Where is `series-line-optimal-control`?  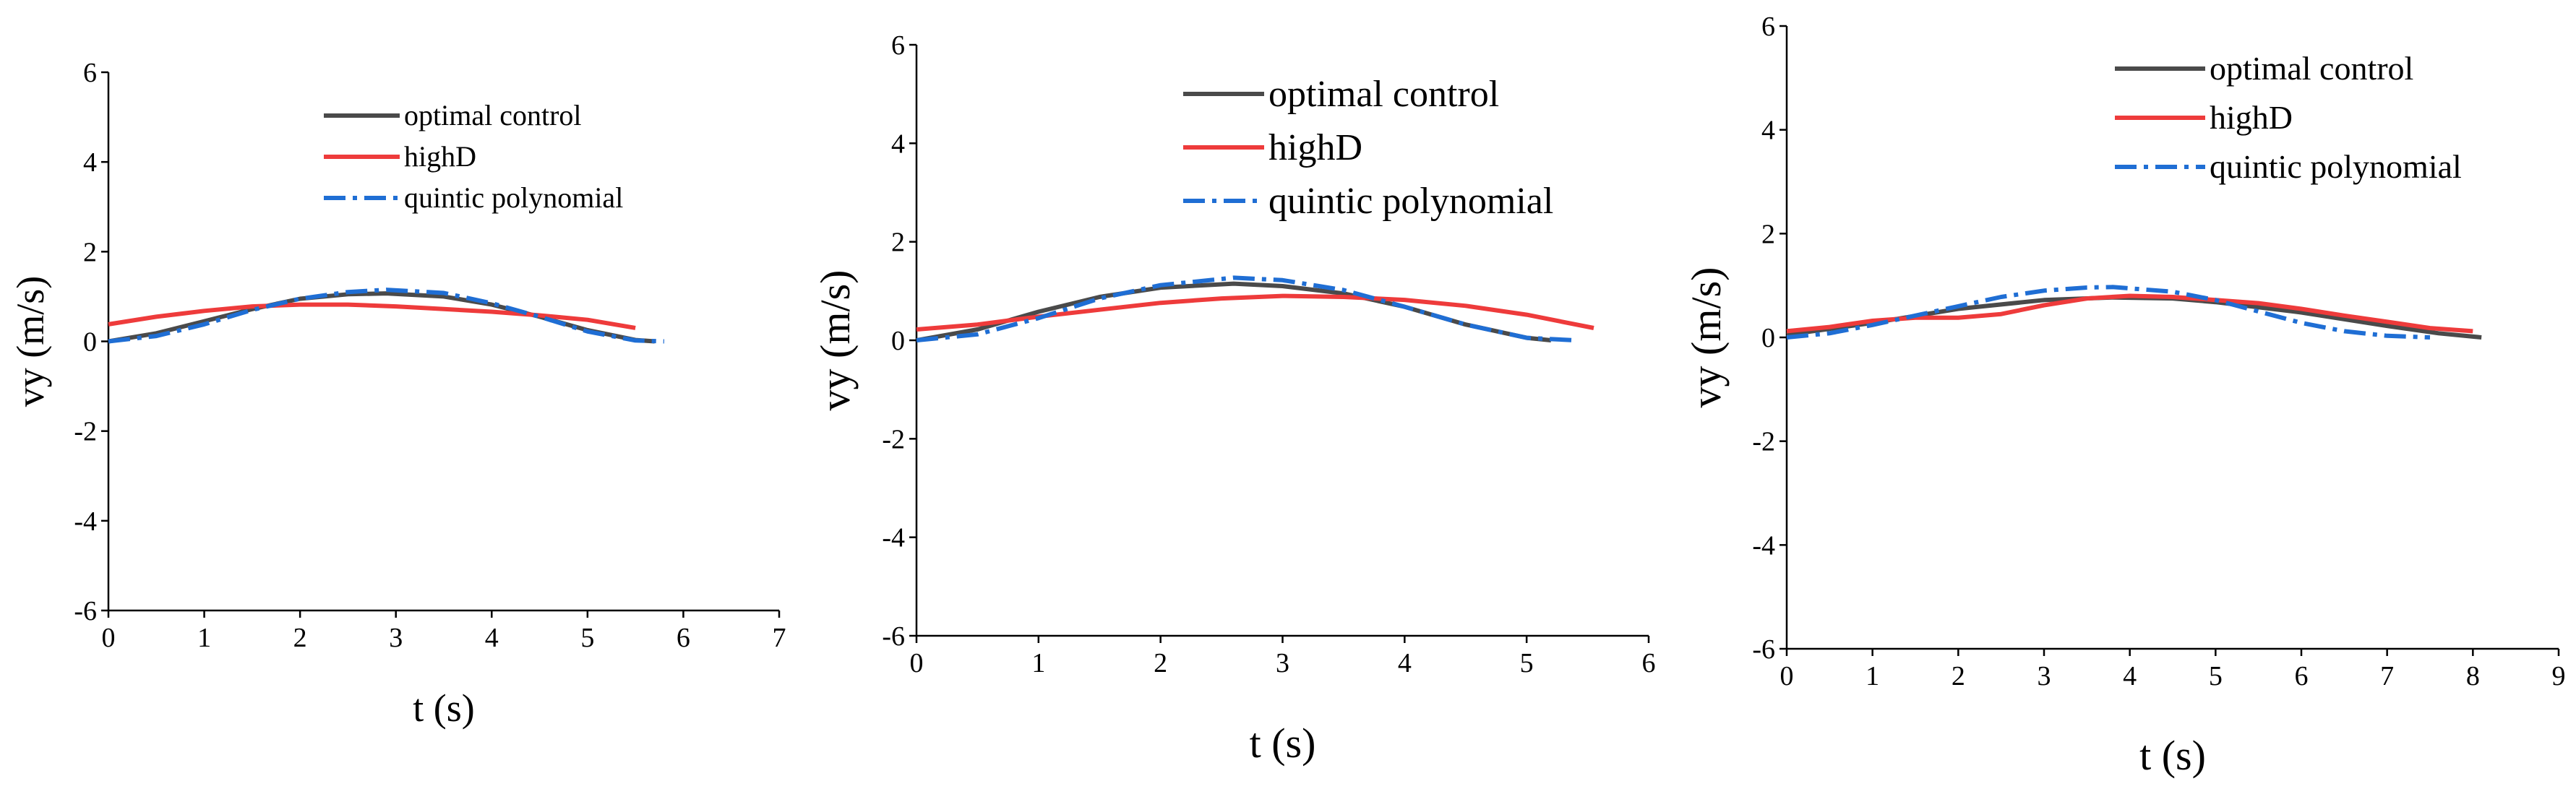 series-line-optimal-control is located at coordinates (1234, 311).